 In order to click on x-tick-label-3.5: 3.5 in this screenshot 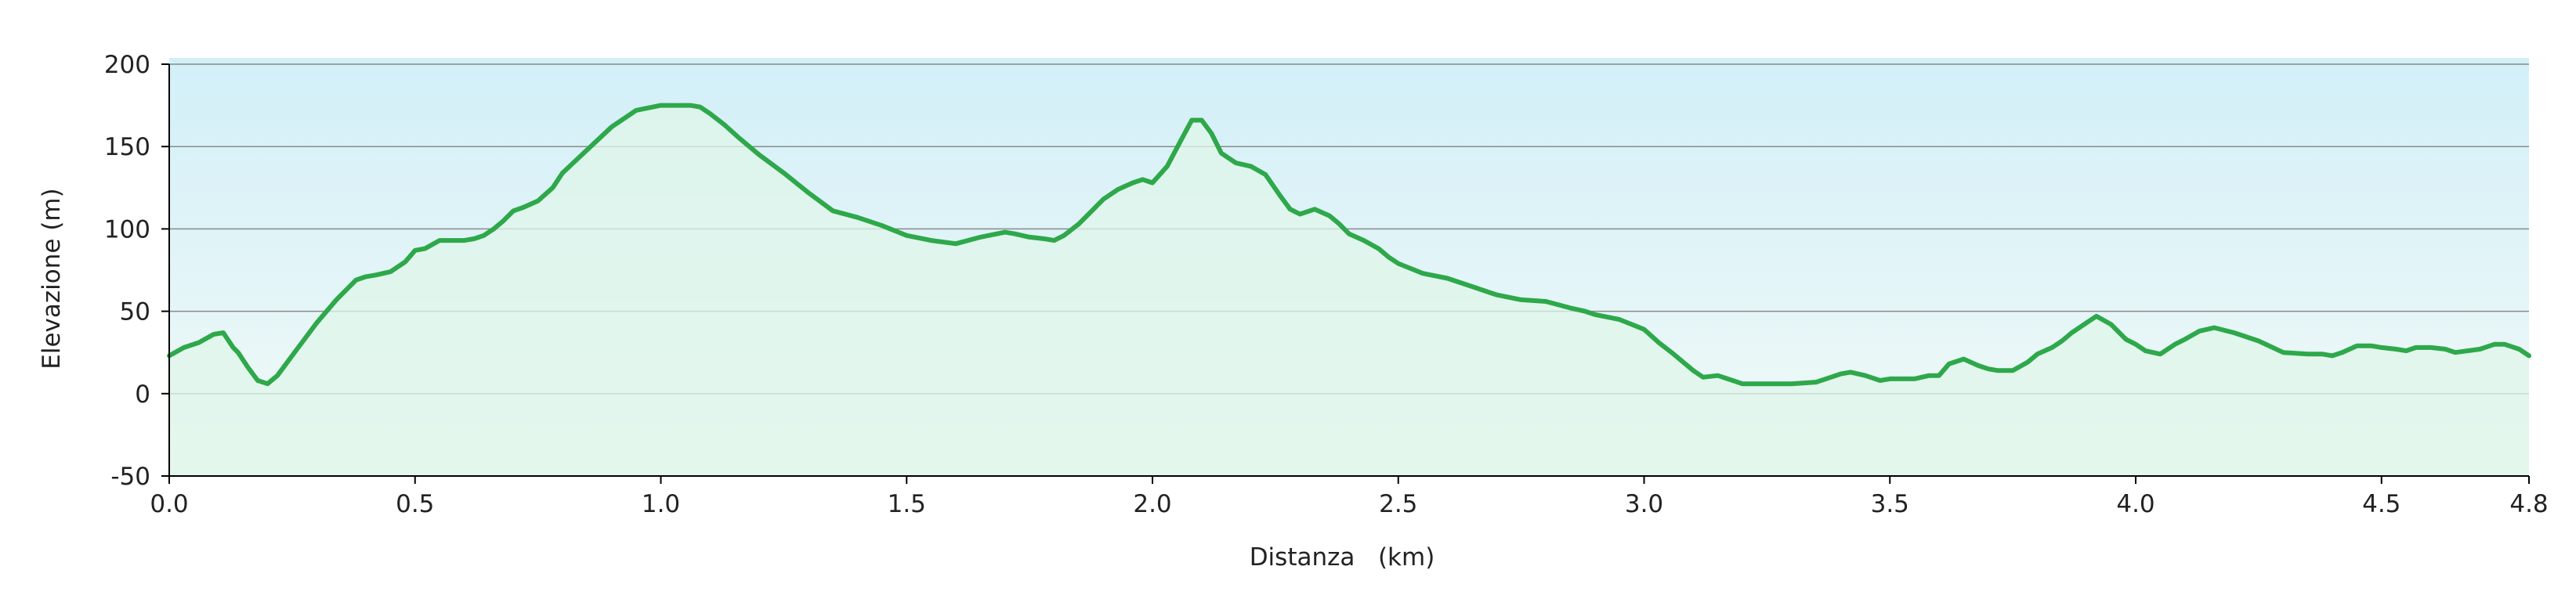, I will do `click(1890, 504)`.